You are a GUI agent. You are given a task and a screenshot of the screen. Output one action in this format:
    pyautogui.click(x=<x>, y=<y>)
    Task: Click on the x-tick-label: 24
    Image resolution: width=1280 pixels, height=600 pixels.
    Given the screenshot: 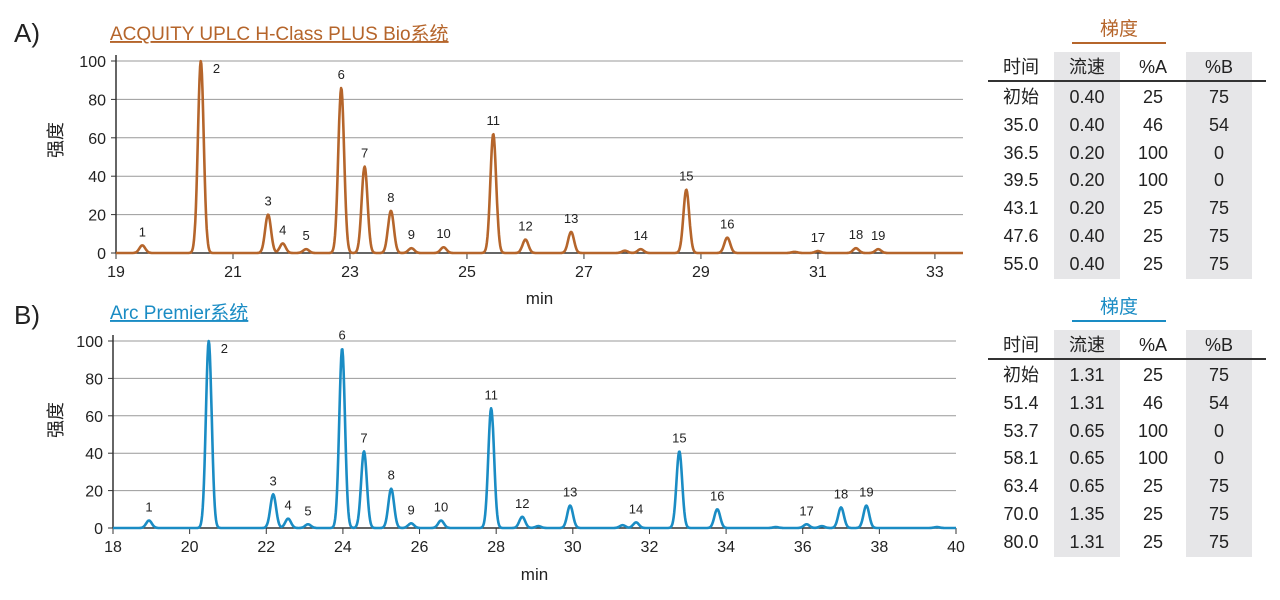 What is the action you would take?
    pyautogui.click(x=343, y=547)
    